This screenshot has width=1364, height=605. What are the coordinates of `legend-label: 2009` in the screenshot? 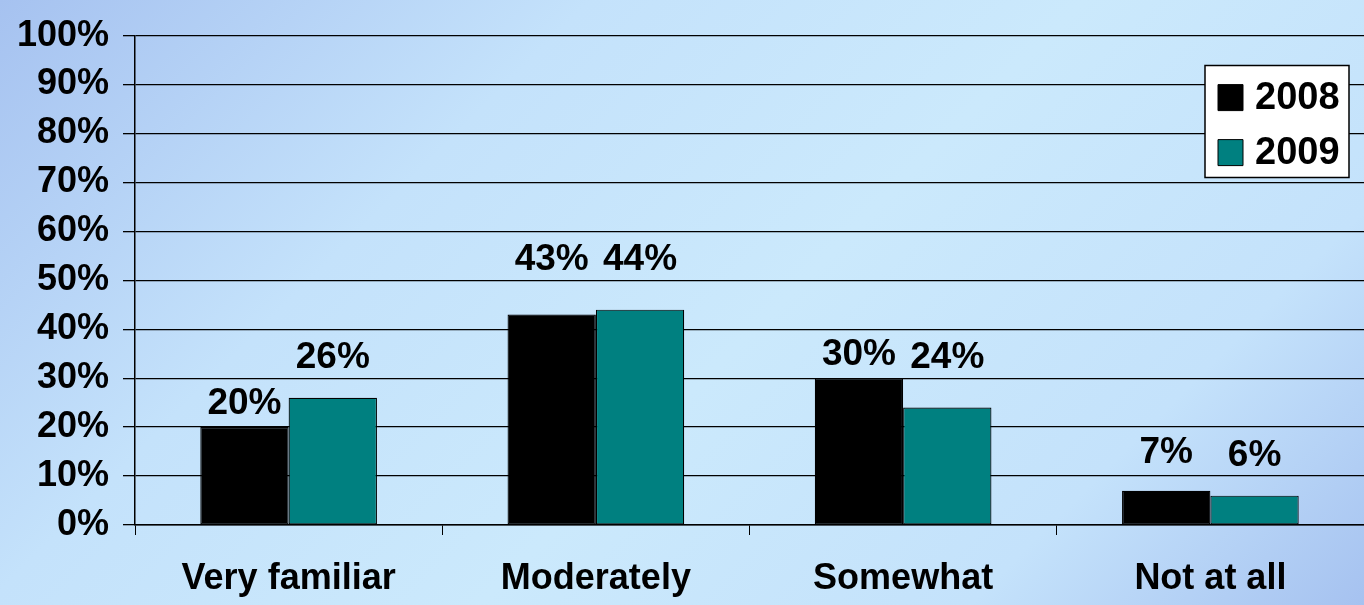 It's located at (1297, 151).